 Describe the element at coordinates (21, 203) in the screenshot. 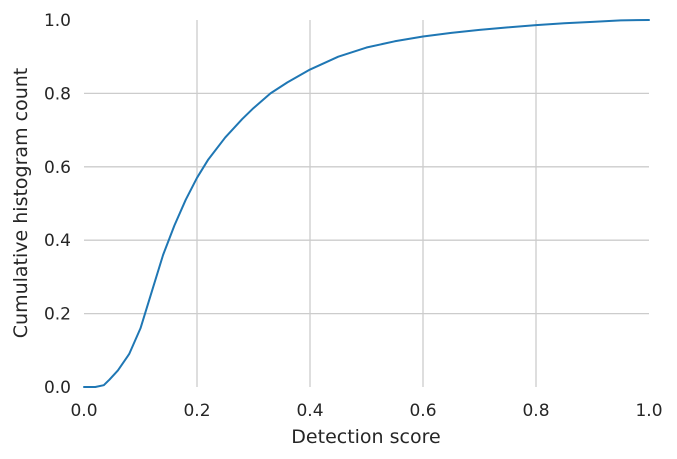

I see `y-axis-label: Cumulative histogram count` at that location.